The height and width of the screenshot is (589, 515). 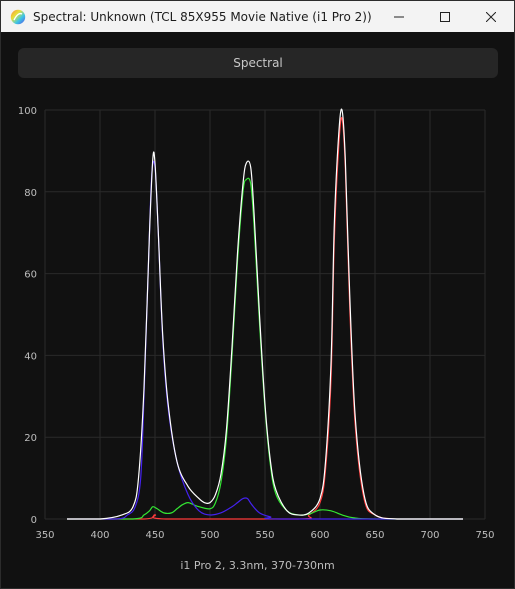 I want to click on close-button, so click(x=491, y=16).